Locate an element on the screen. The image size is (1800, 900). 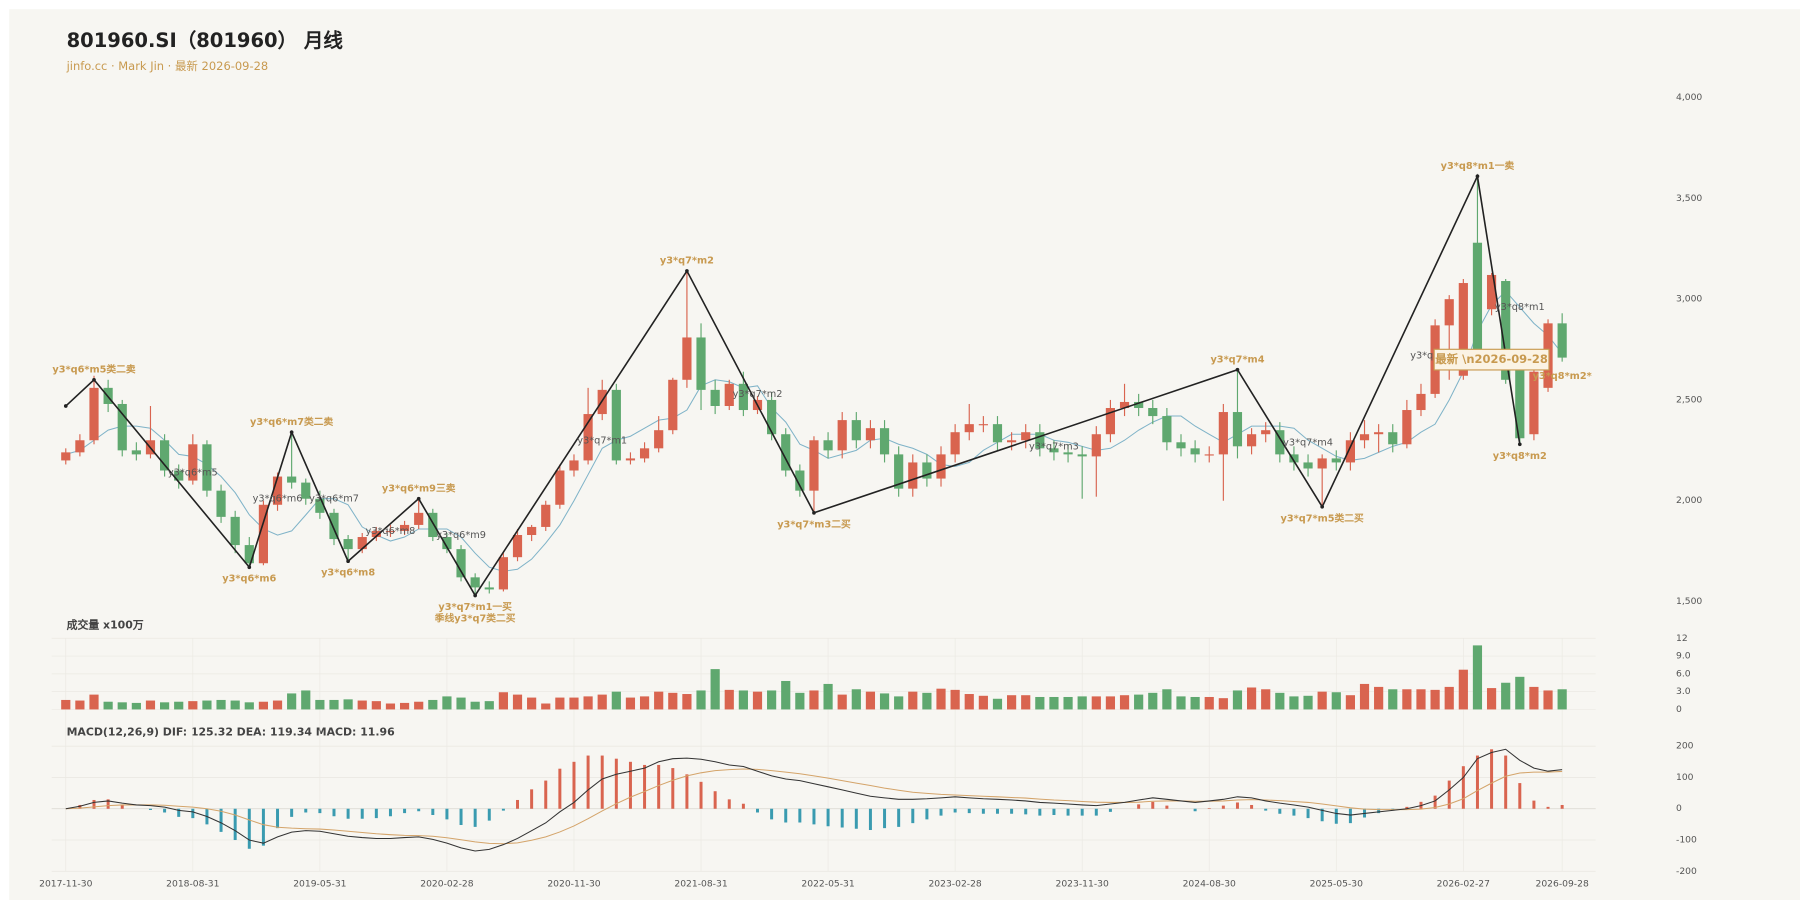
pivot-label: y3*q7*m1一买 is located at coordinates (475, 607).